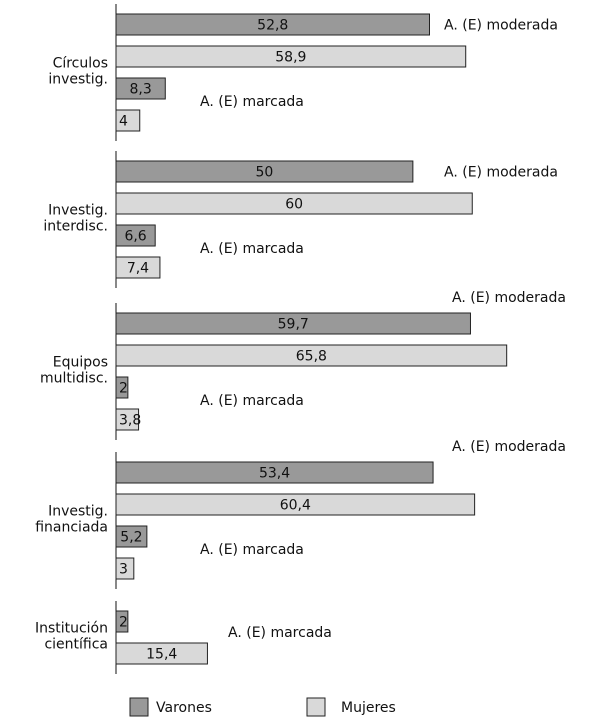  What do you see at coordinates (293, 325) in the screenshot?
I see `value-label: 59,7` at bounding box center [293, 325].